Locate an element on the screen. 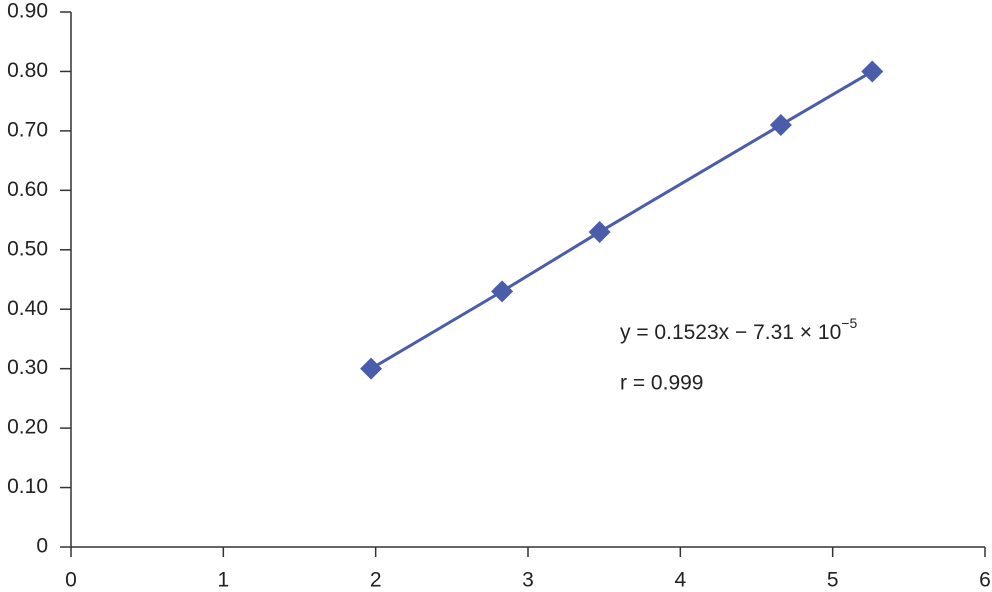 The image size is (992, 592). x-tick-label: 2 is located at coordinates (376, 580).